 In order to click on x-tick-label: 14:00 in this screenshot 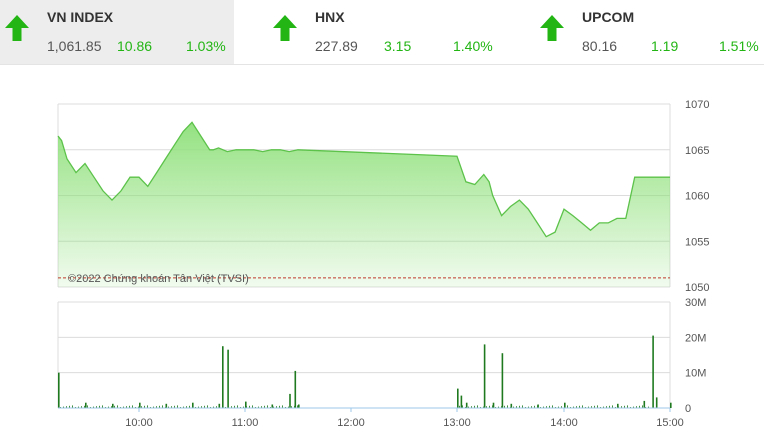, I will do `click(564, 423)`.